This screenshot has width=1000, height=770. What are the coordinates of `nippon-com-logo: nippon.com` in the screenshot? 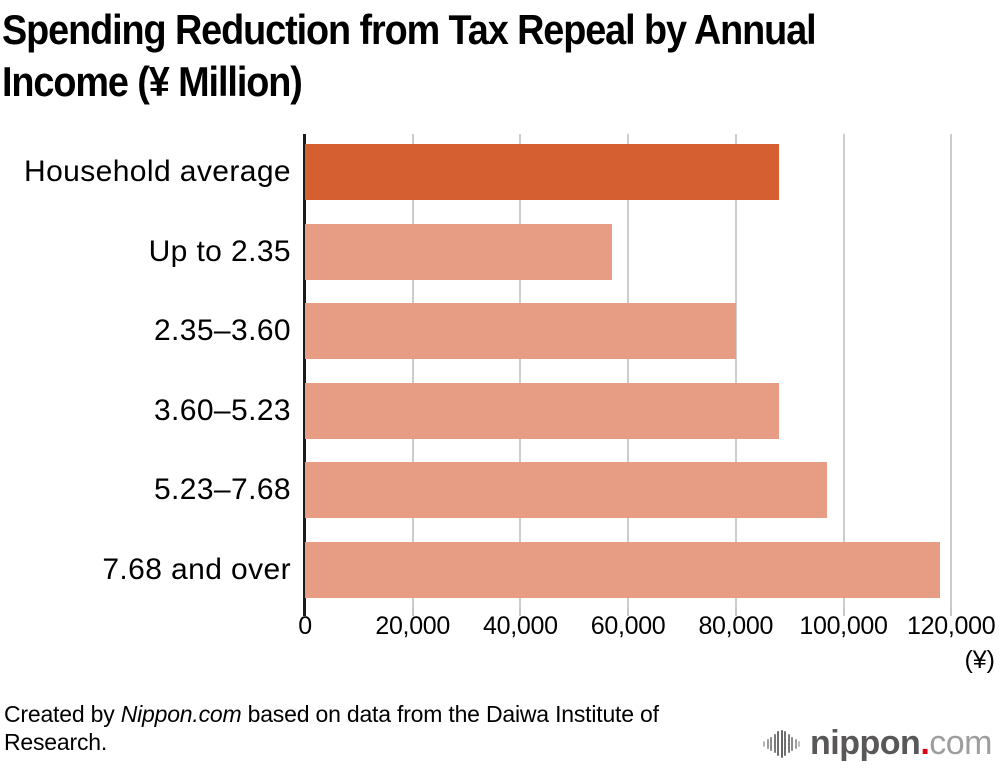 It's located at (877, 743).